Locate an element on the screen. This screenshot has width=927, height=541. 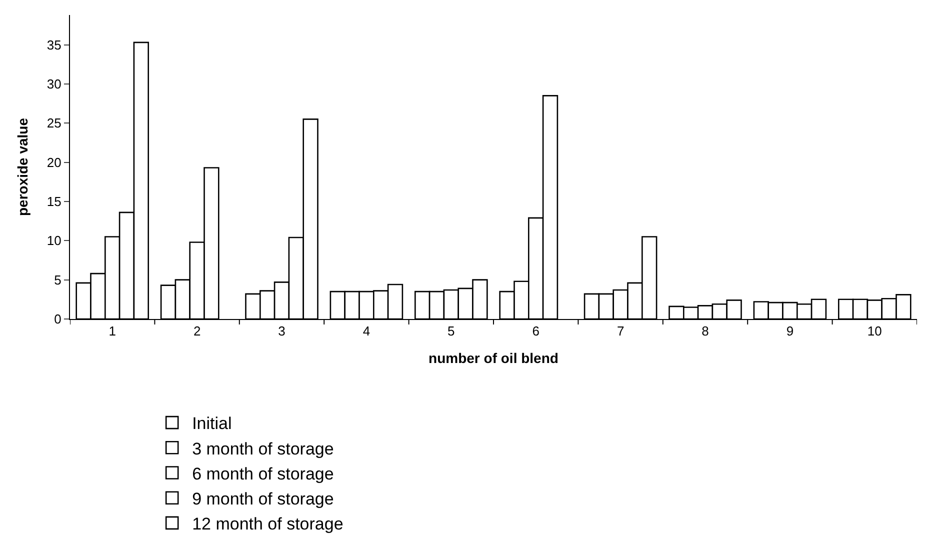
legend-label: 9 month of storage is located at coordinates (263, 498).